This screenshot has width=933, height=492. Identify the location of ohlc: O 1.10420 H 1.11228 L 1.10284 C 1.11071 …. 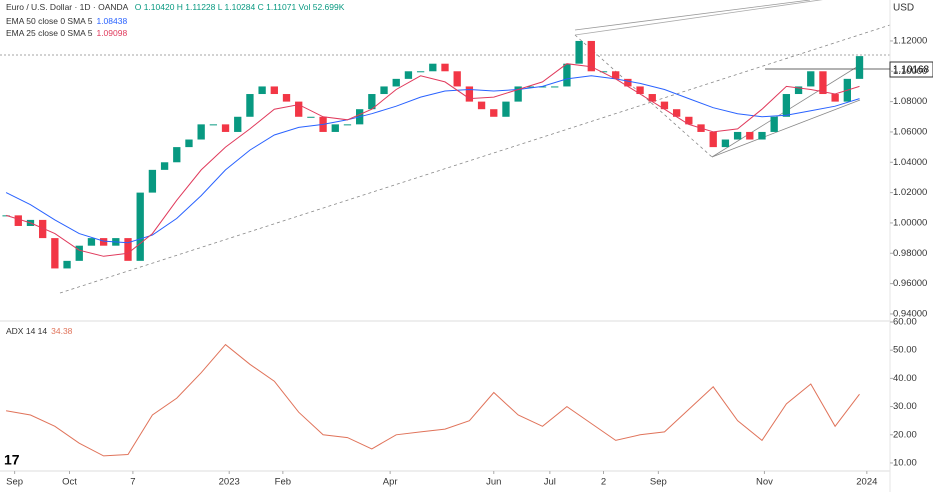
(239, 7).